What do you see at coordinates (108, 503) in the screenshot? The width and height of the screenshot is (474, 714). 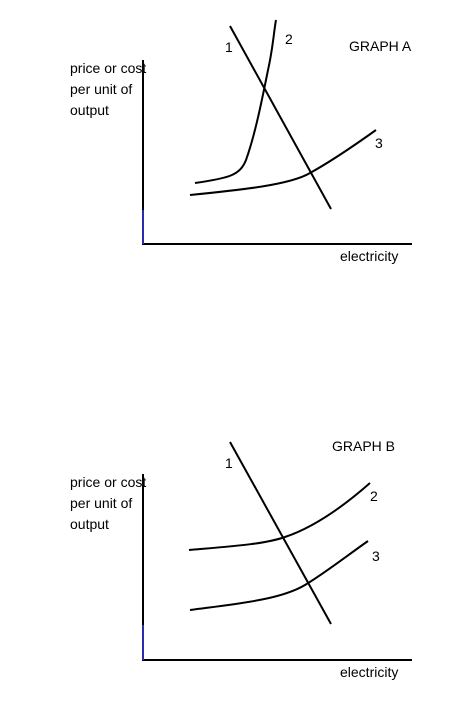 I see `graph-b-y-axis-label: price or cost per unit of output` at bounding box center [108, 503].